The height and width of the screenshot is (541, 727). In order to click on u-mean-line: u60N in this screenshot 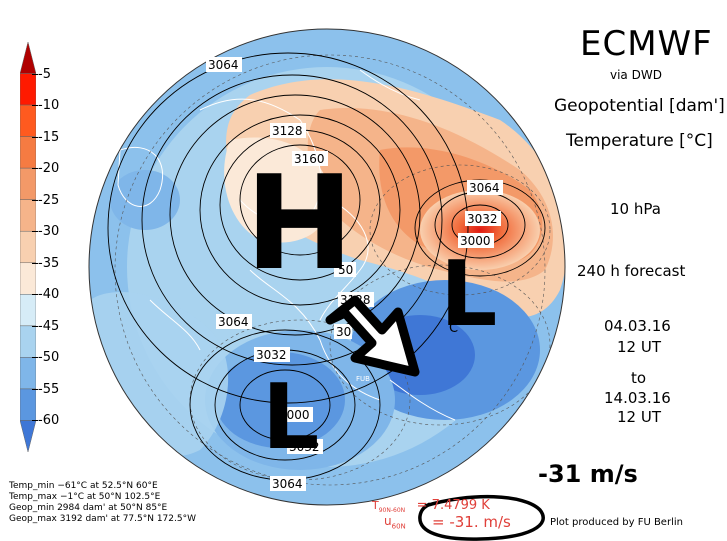, I will do `click(395, 522)`.